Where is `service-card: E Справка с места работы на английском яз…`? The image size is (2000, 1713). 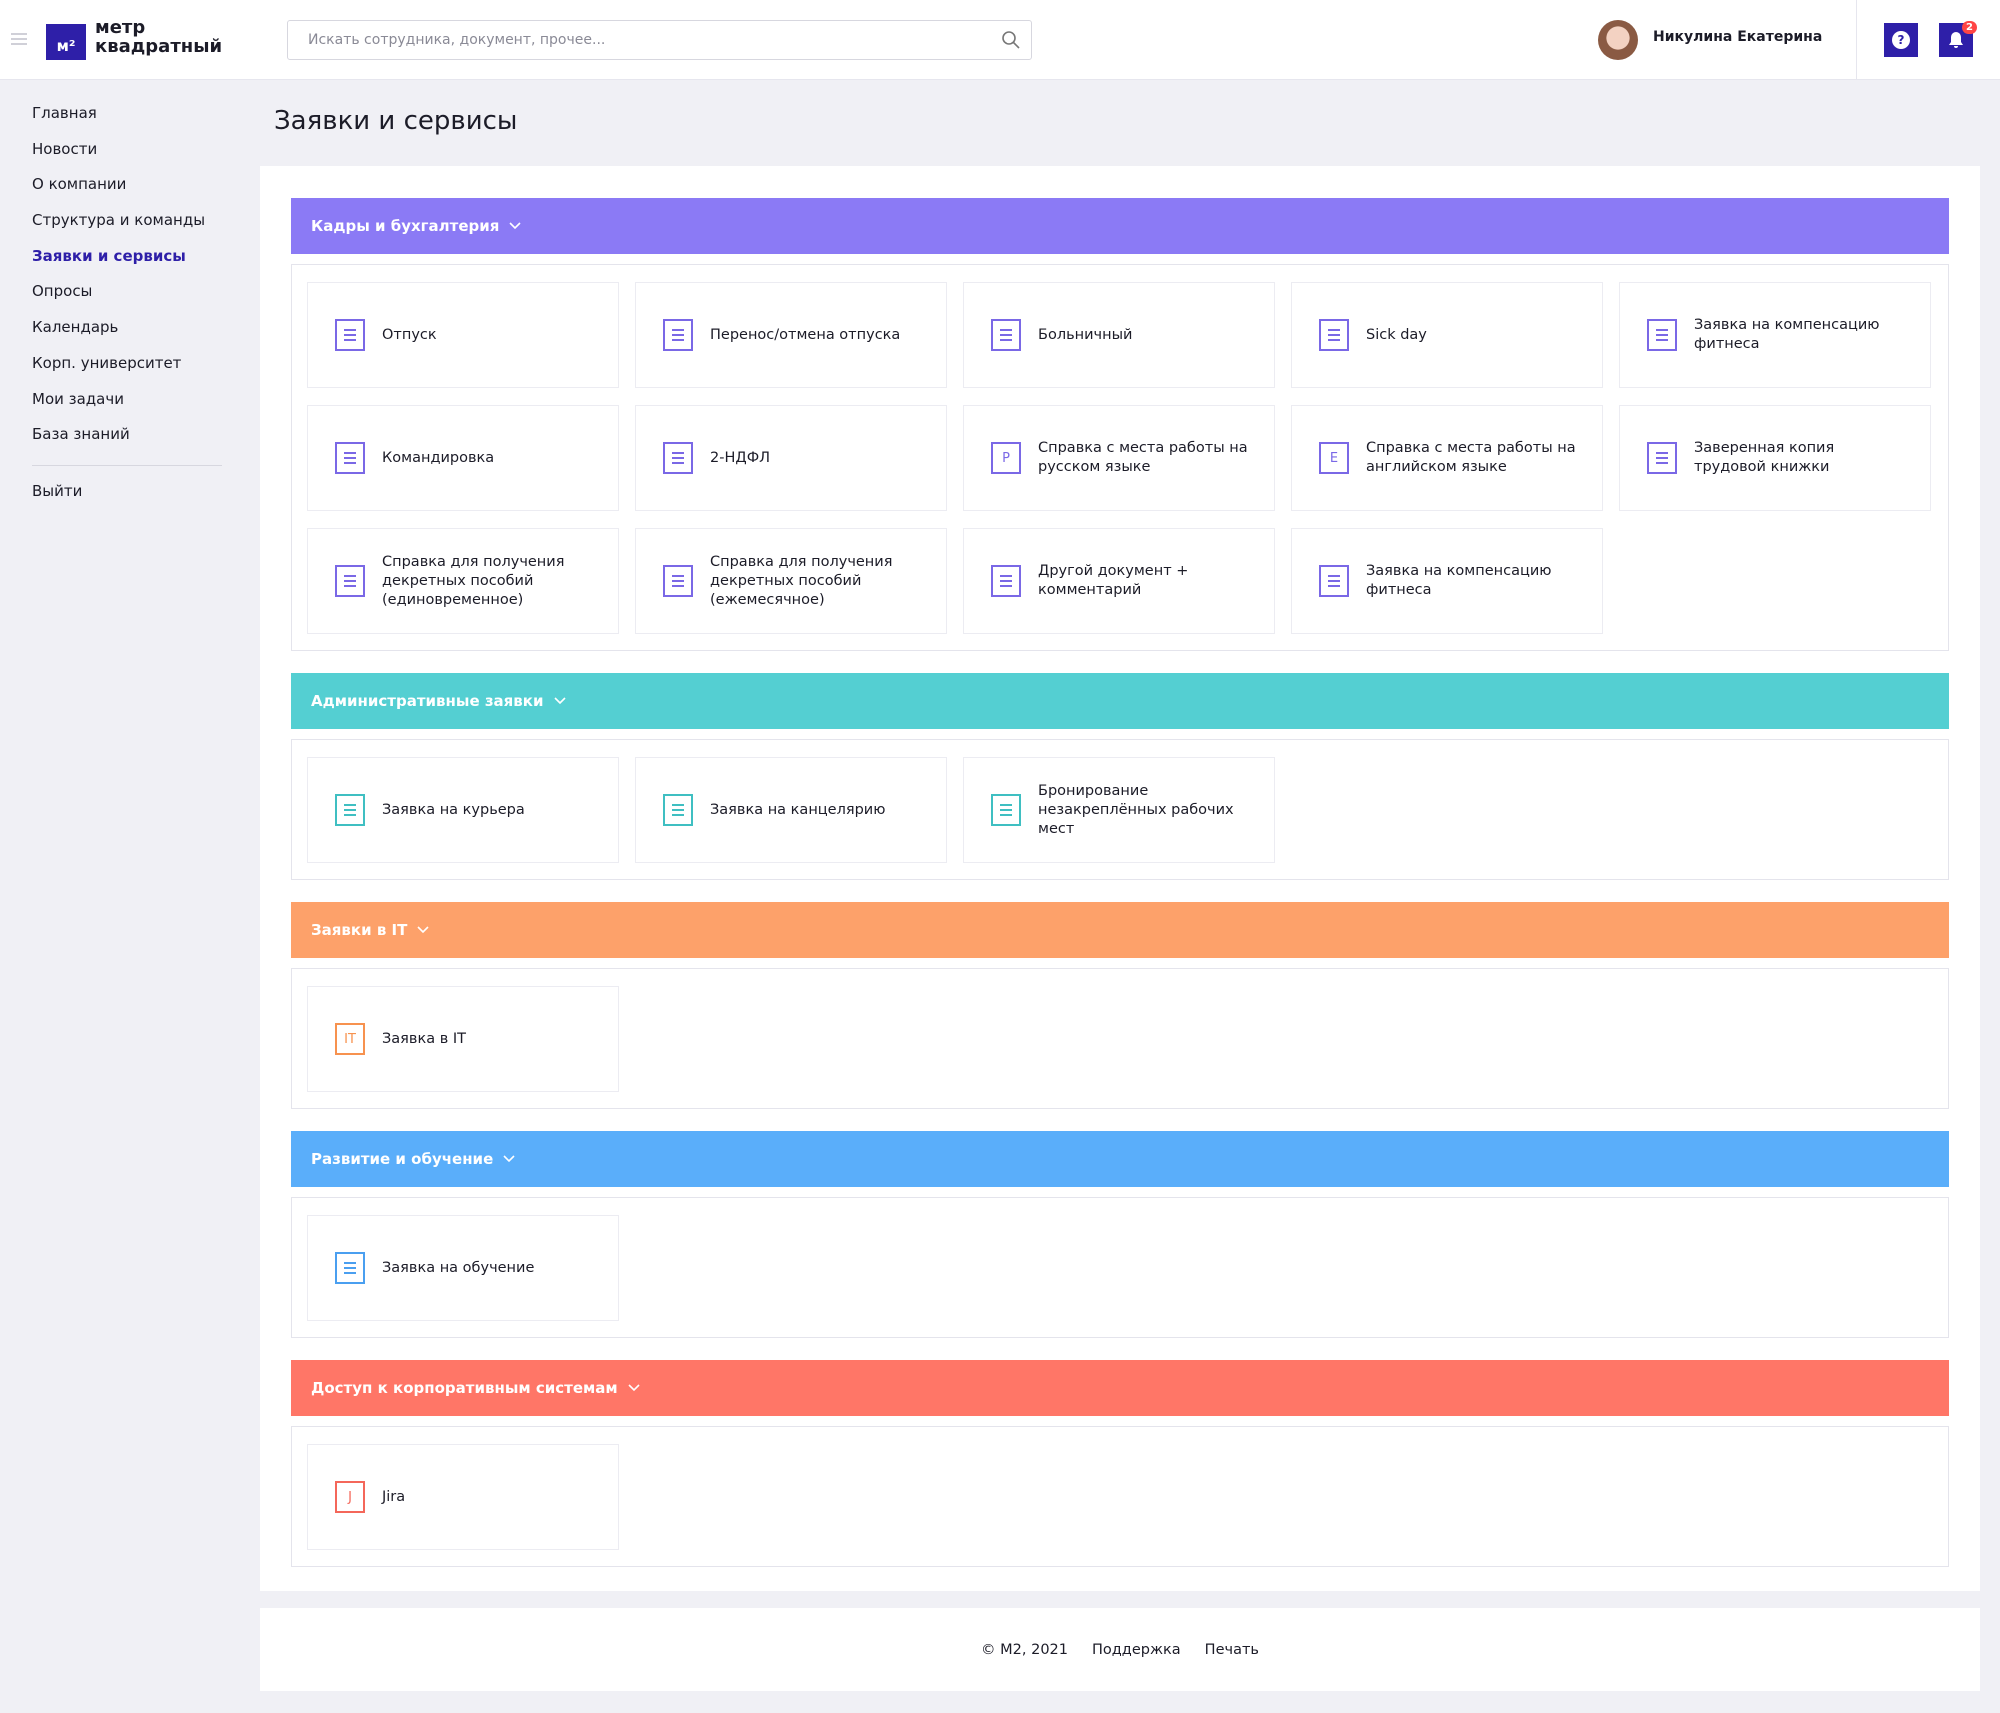
service-card: E Справка с места работы на английском яз… is located at coordinates (1447, 458).